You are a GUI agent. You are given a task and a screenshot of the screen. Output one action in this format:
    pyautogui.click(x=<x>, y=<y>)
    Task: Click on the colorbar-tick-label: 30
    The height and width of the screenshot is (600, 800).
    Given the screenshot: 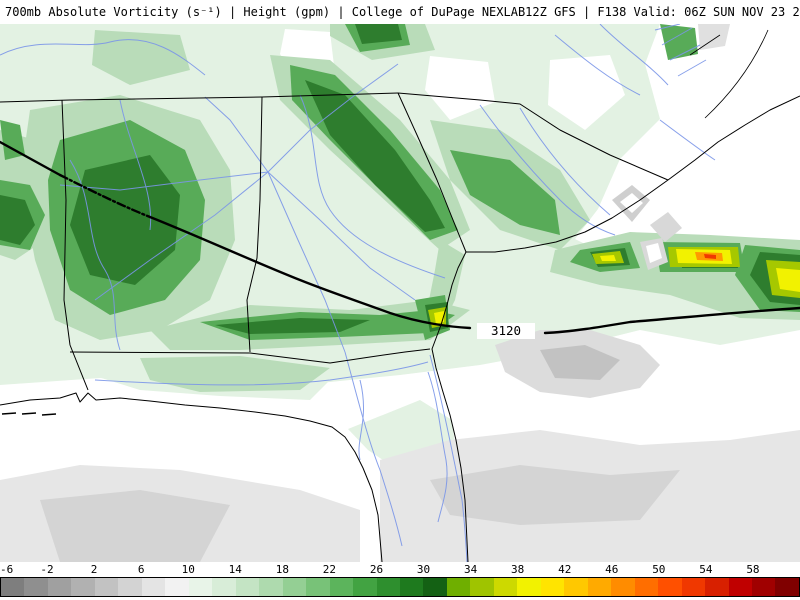 What is the action you would take?
    pyautogui.click(x=423, y=569)
    